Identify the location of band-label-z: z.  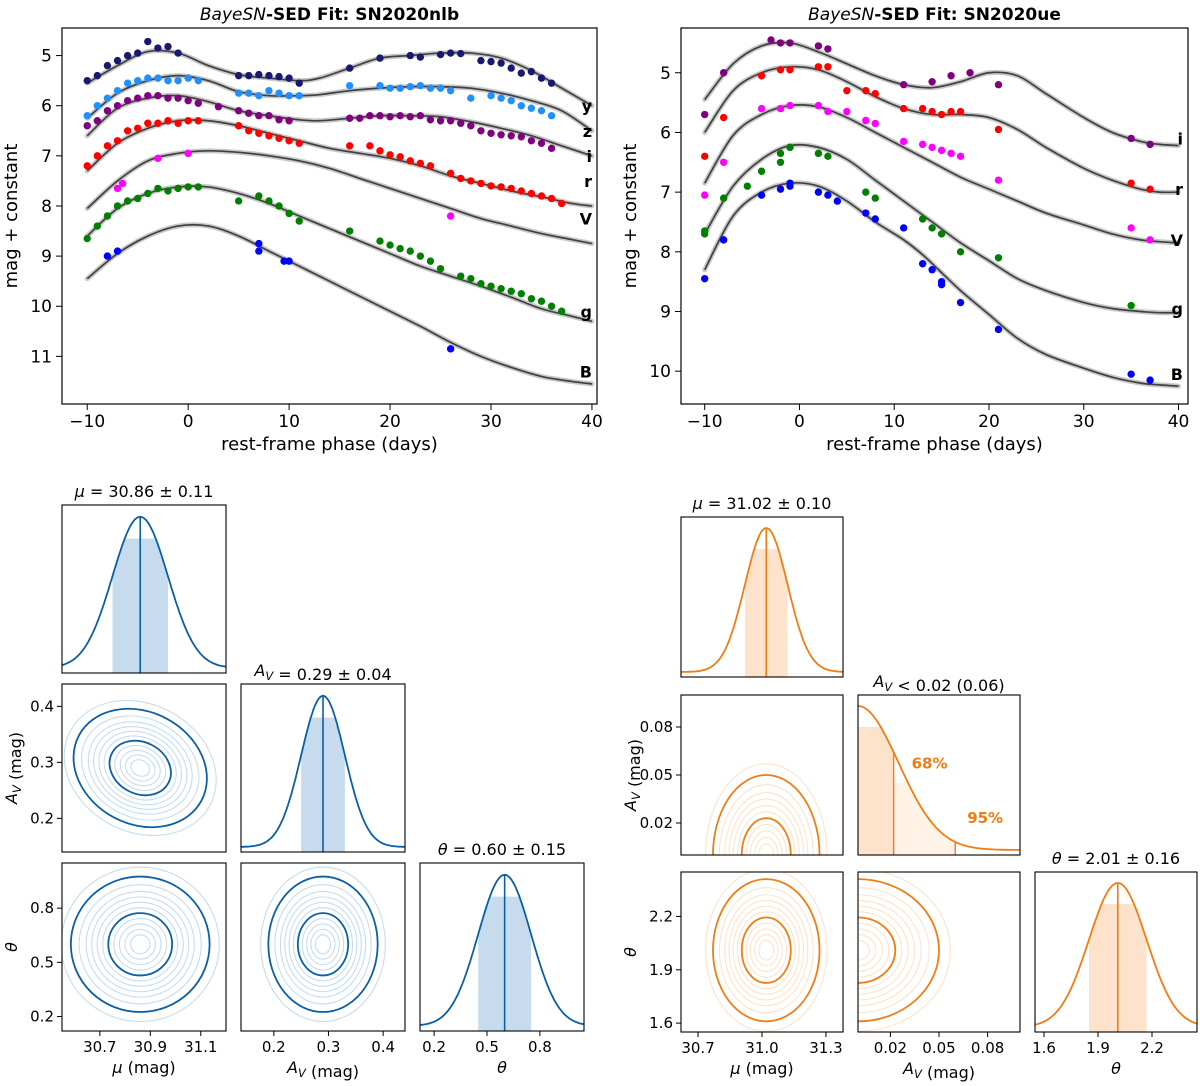
(587, 131).